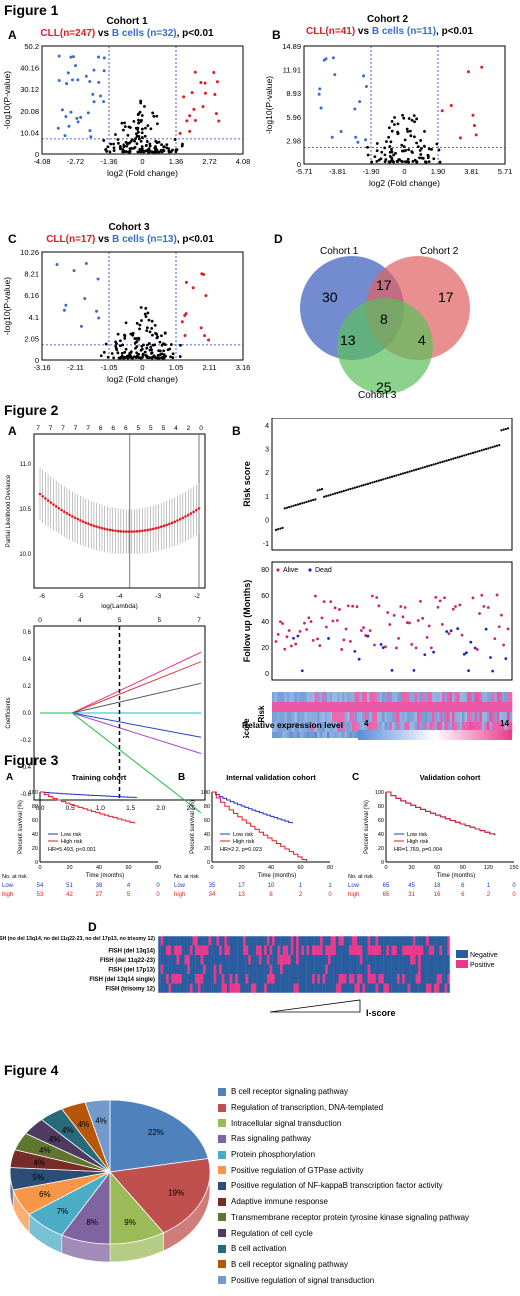 This screenshot has height=1296, width=520. Describe the element at coordinates (353, 895) in the screenshot. I see `km-at-risk-high-row: high` at that location.